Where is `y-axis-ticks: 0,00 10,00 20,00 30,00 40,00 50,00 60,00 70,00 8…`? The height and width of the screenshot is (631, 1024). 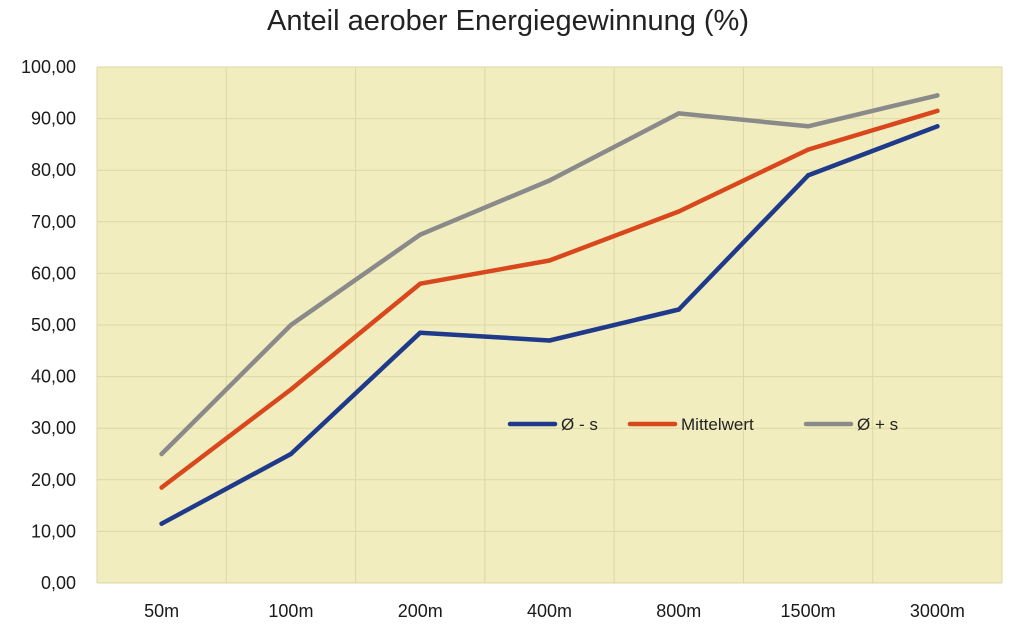 y-axis-ticks: 0,00 10,00 20,00 30,00 40,00 50,00 60,00 70,00 8… is located at coordinates (48, 325).